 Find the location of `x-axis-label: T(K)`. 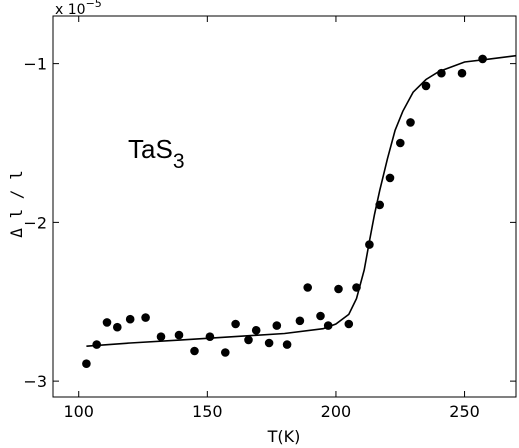

x-axis-label: T(K) is located at coordinates (284, 436).